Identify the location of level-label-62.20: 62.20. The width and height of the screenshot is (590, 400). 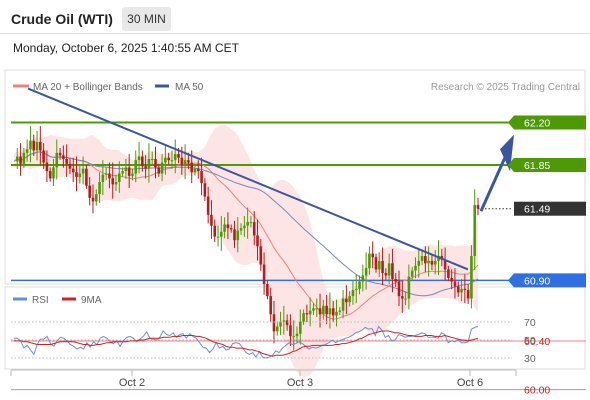
(537, 124).